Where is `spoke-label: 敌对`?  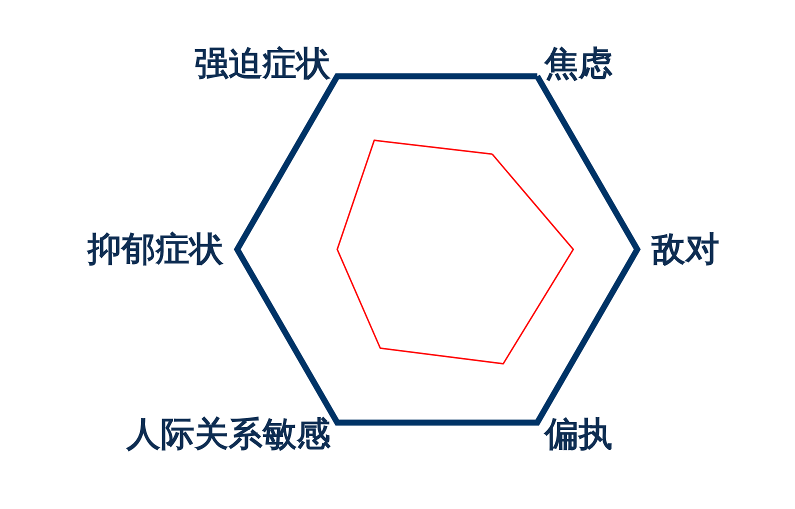 spoke-label: 敌对 is located at coordinates (685, 249).